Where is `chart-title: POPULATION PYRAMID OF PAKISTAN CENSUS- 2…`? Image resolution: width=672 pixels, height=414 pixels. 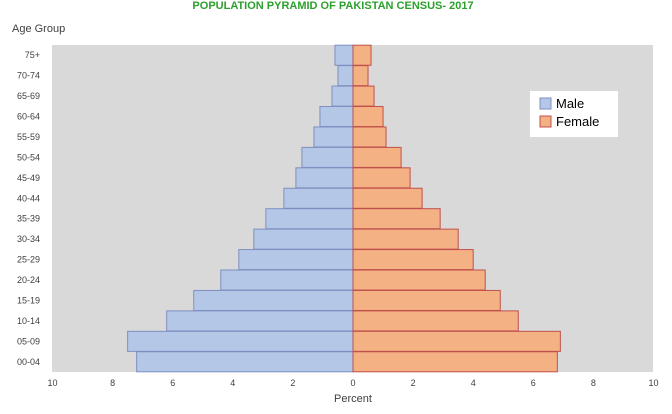
chart-title: POPULATION PYRAMID OF PAKISTAN CENSUS- 2… is located at coordinates (332, 6).